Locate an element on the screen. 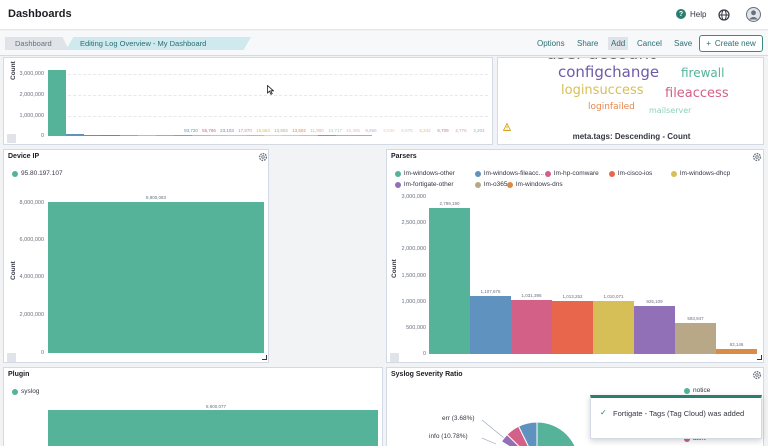 This screenshot has height=446, width=768. legend-label: lm-windows-dns is located at coordinates (539, 184).